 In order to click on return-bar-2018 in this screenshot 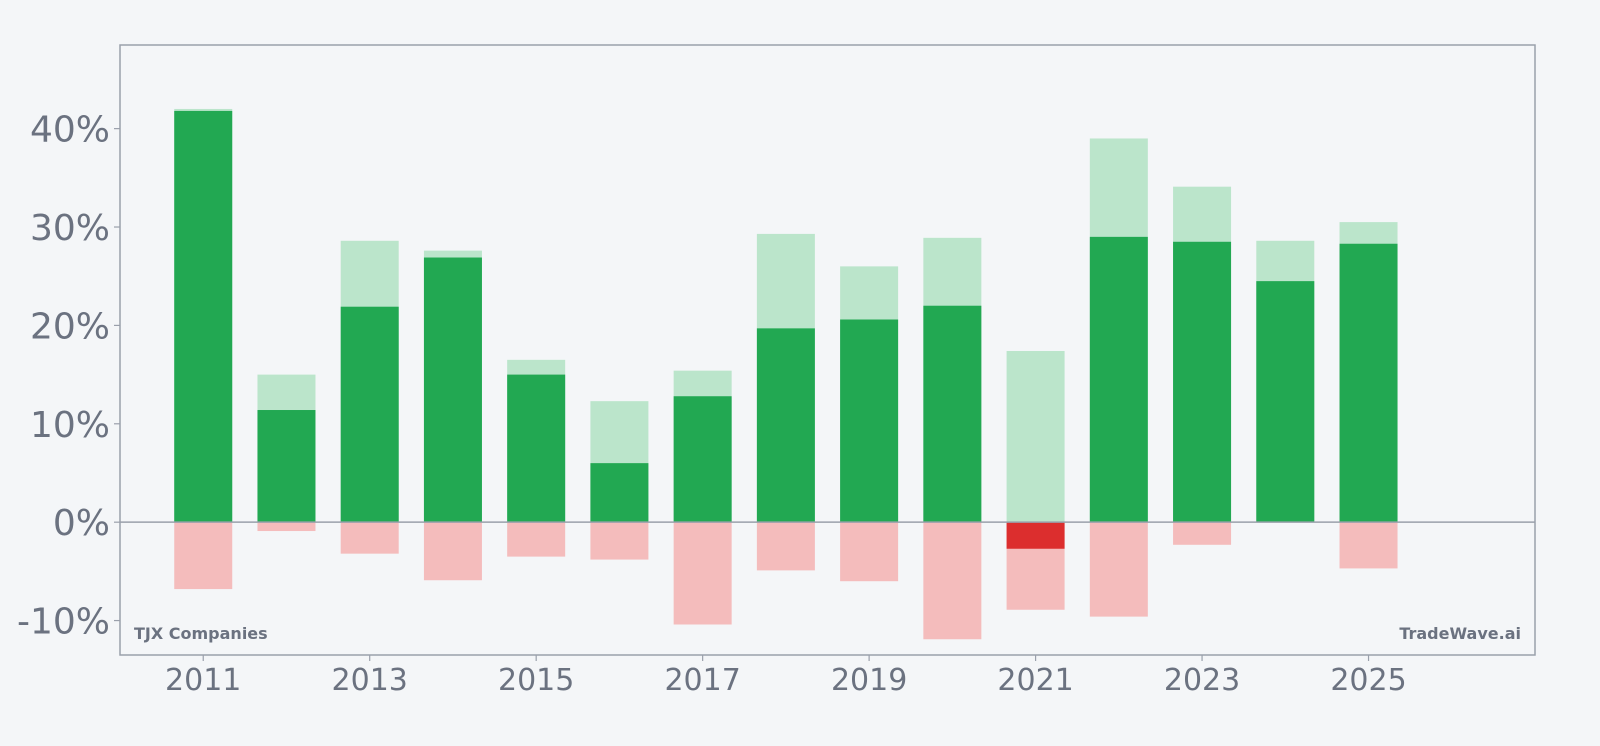, I will do `click(785, 425)`.